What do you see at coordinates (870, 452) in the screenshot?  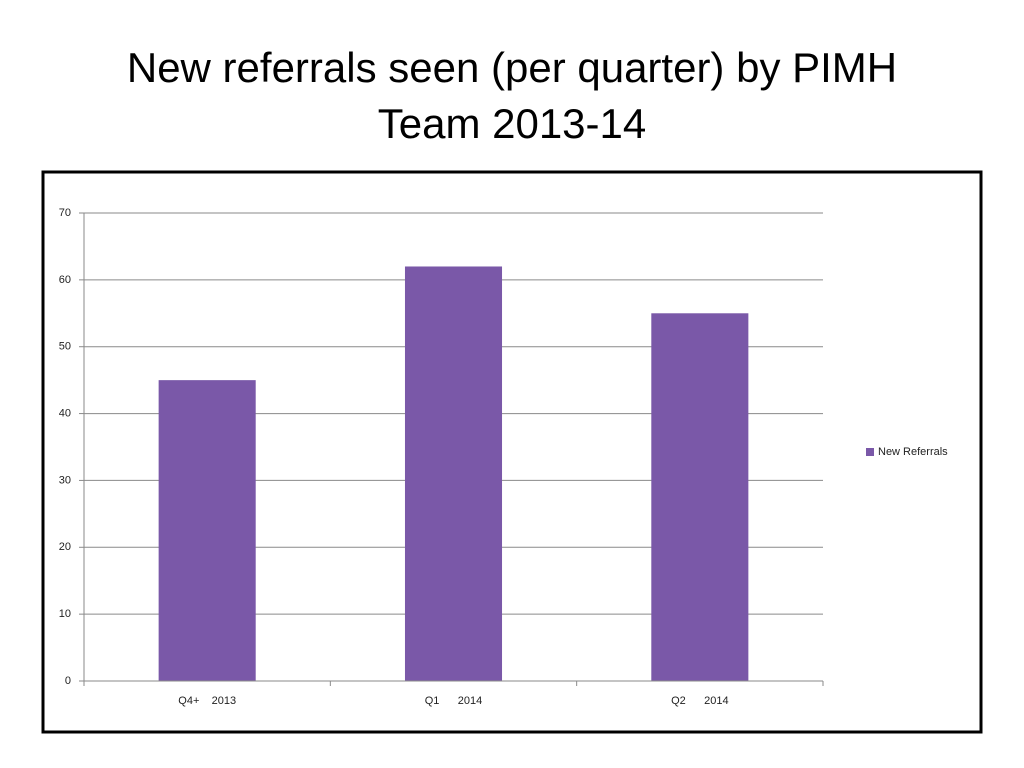 I see `legend-swatch` at bounding box center [870, 452].